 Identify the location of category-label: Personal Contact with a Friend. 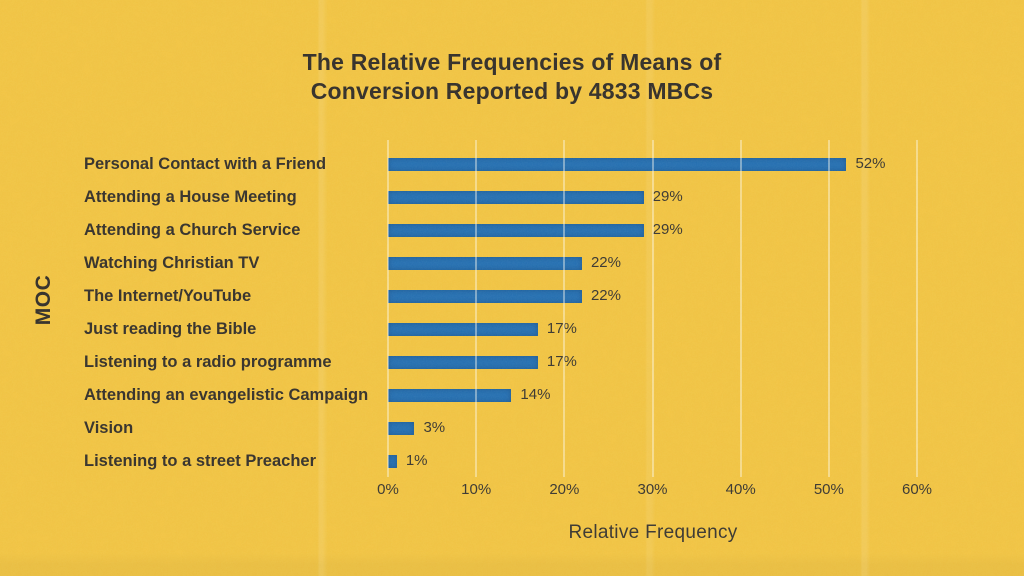
(205, 164).